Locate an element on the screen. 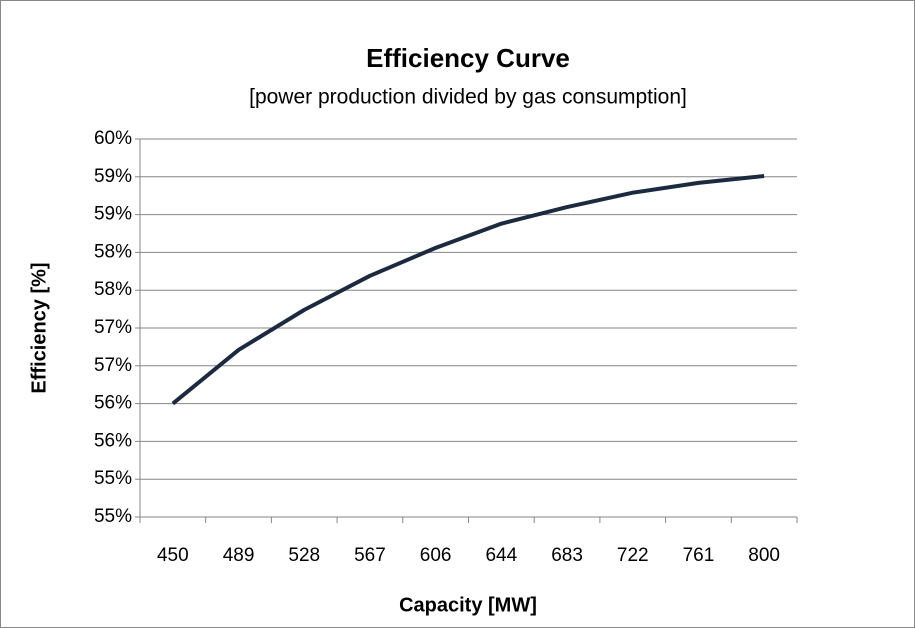  x-tick-label: 450 is located at coordinates (173, 555).